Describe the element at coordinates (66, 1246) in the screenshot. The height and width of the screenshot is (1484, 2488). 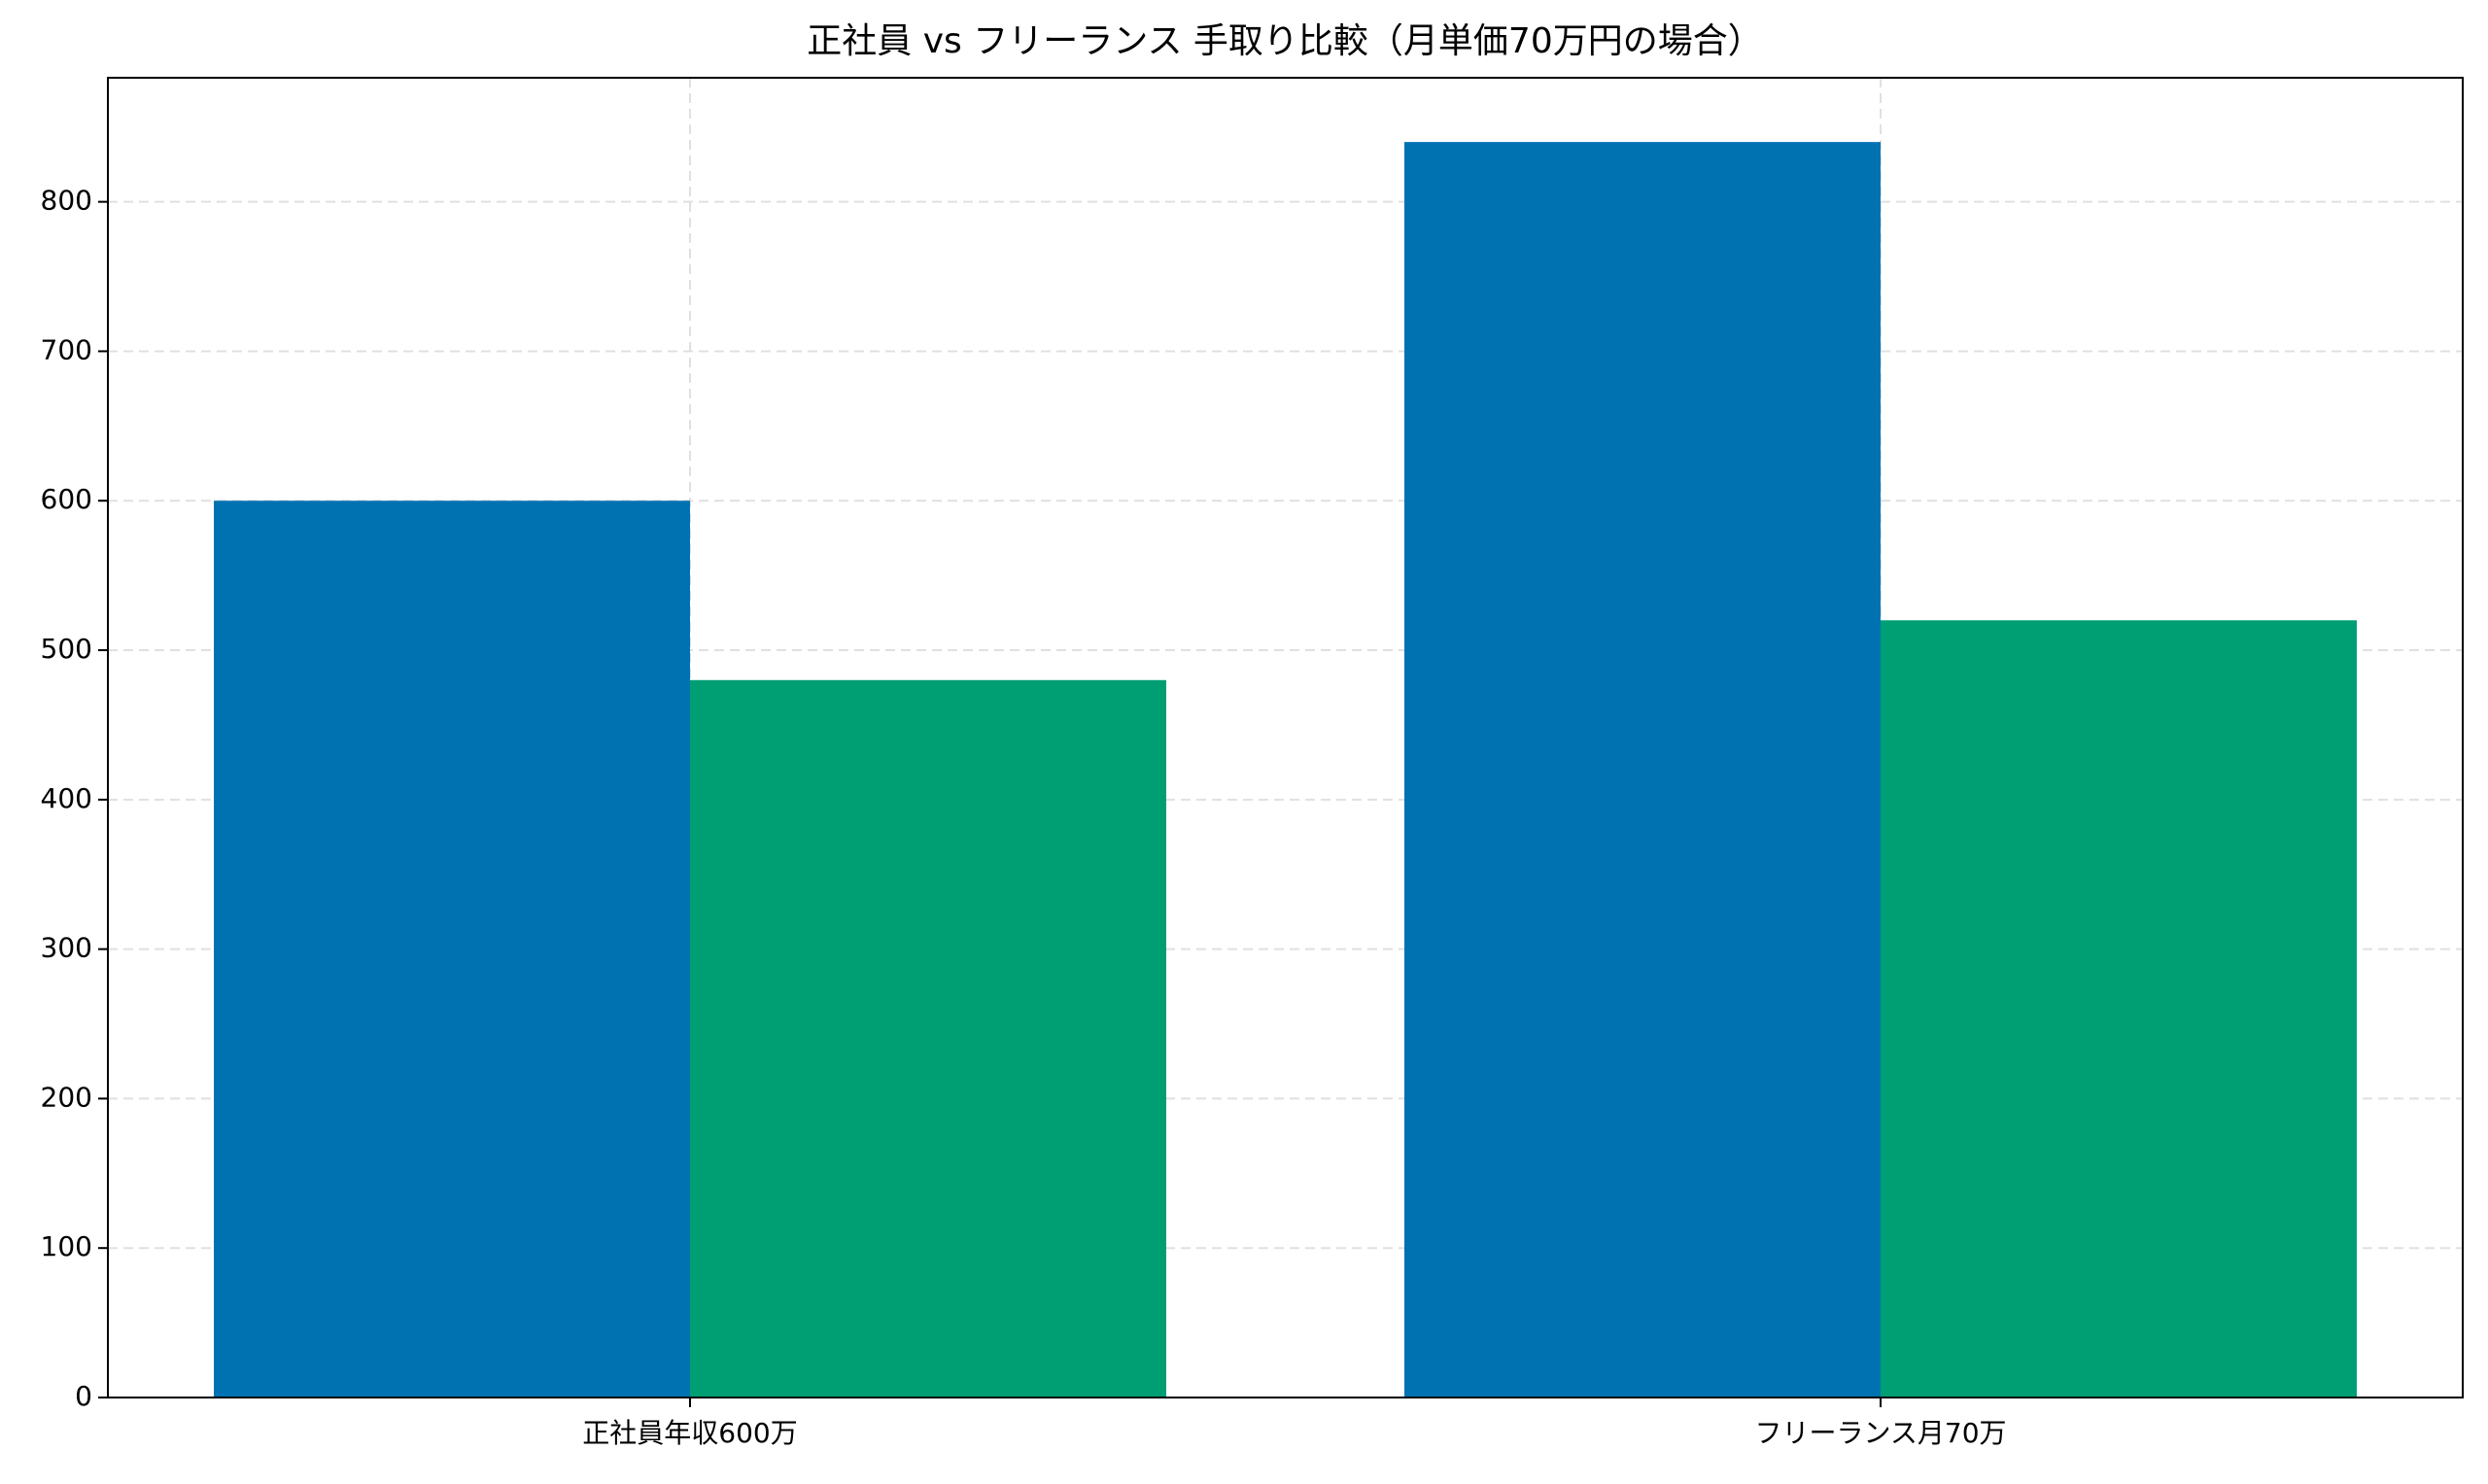
I see `y-tick-label: 100` at that location.